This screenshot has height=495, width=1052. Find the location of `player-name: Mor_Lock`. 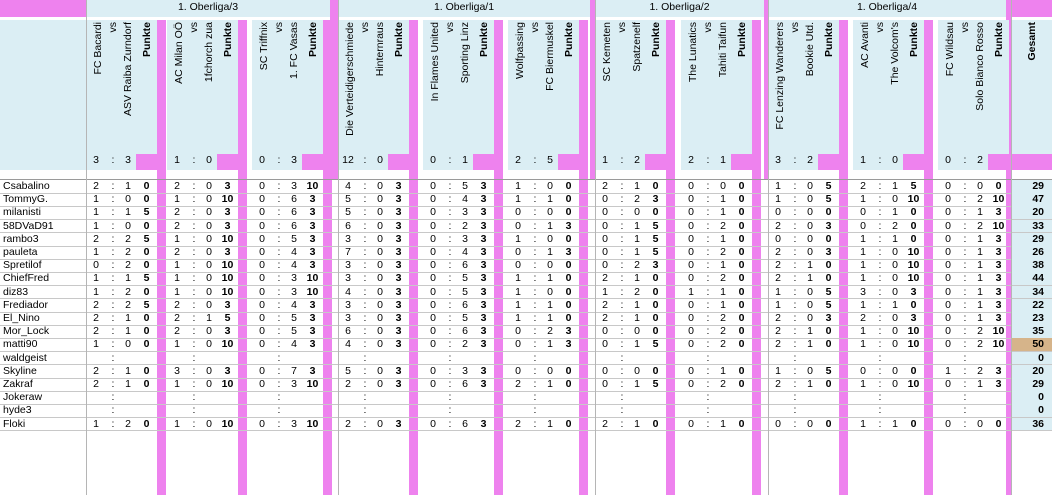

player-name: Mor_Lock is located at coordinates (26, 331).